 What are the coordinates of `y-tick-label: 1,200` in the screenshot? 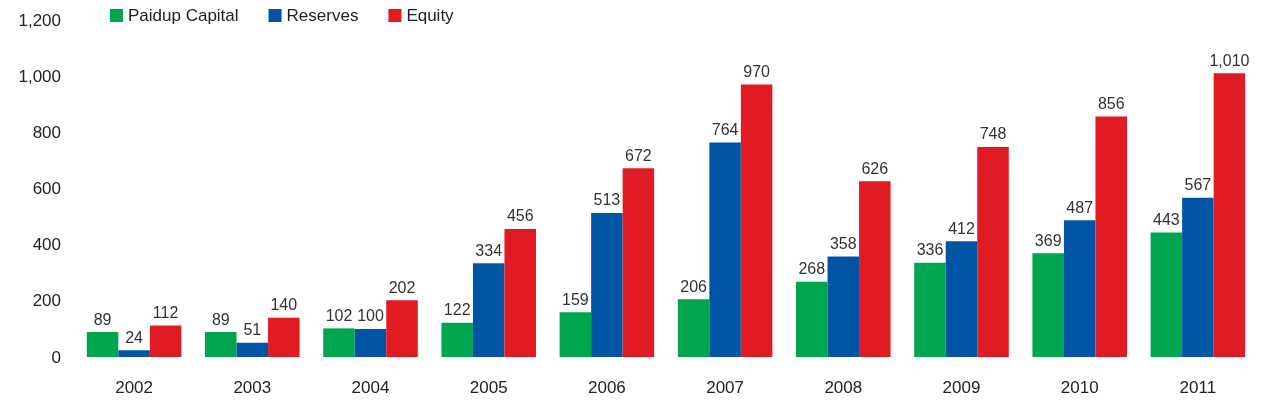 It's located at (39, 20).